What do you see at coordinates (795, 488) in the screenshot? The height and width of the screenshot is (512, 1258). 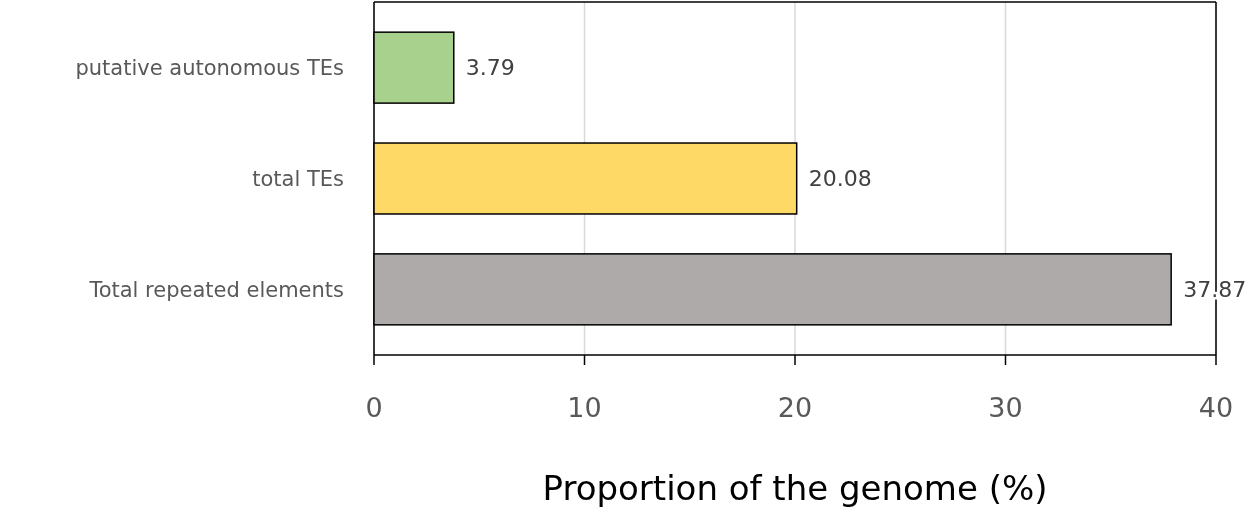 I see `x-axis-title: Proportion of the genome (%)` at bounding box center [795, 488].